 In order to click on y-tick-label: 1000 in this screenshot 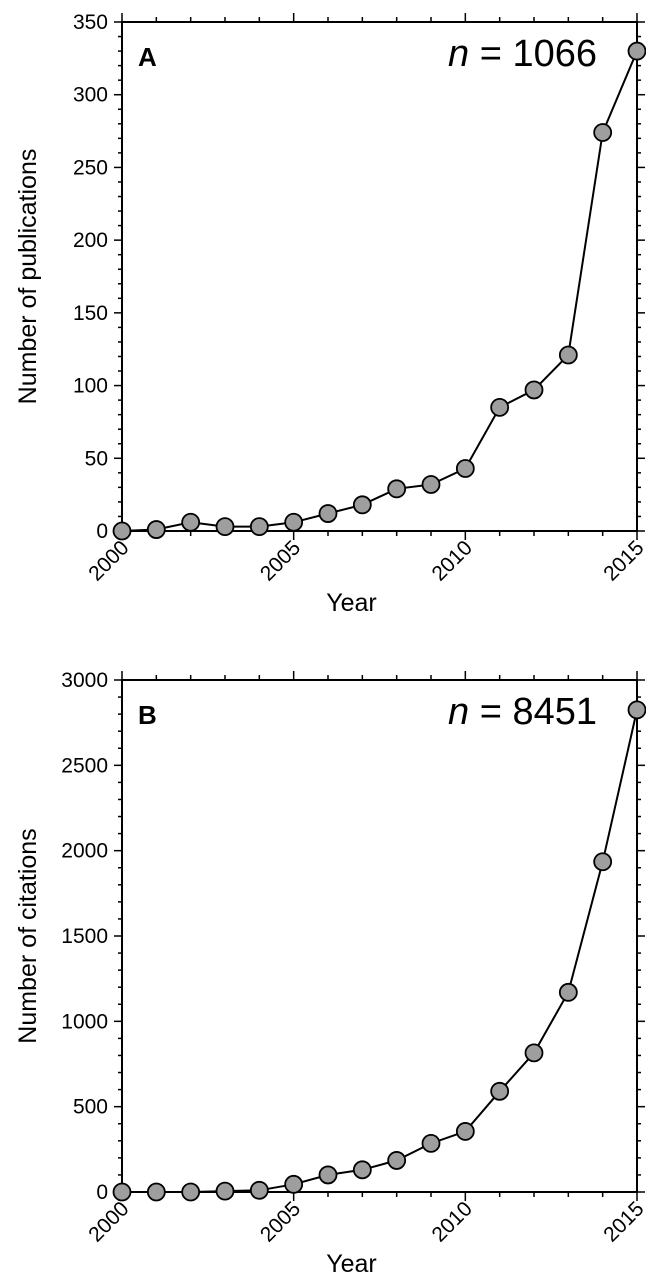, I will do `click(84, 1021)`.